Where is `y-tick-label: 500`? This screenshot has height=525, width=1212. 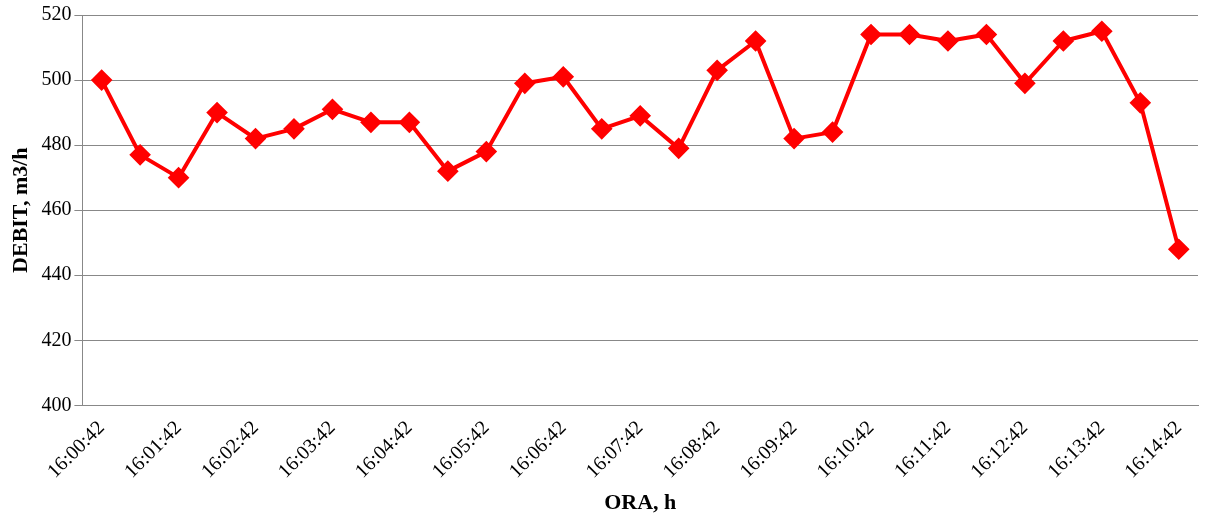 y-tick-label: 500 is located at coordinates (56, 78).